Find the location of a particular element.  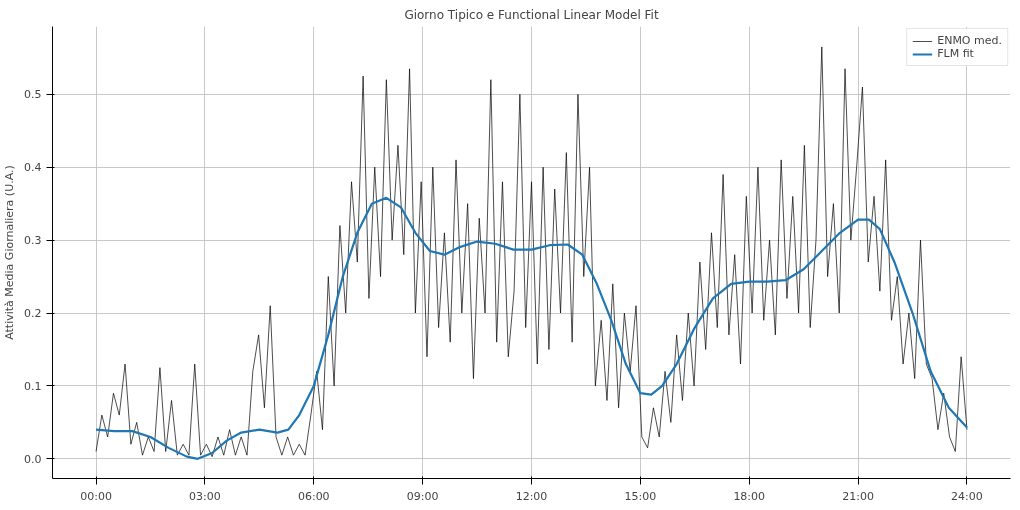

x-tick-label: 21:00 is located at coordinates (858, 496).